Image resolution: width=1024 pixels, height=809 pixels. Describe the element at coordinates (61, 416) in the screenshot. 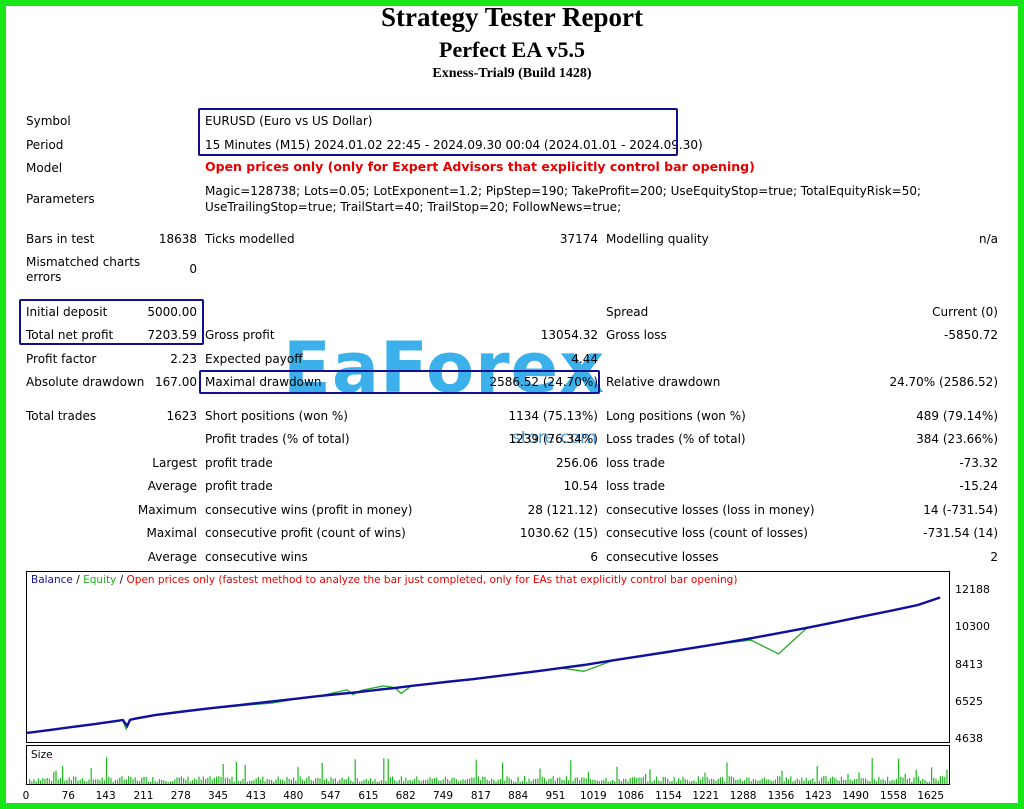

I see `total-trades-label: Total trades` at that location.